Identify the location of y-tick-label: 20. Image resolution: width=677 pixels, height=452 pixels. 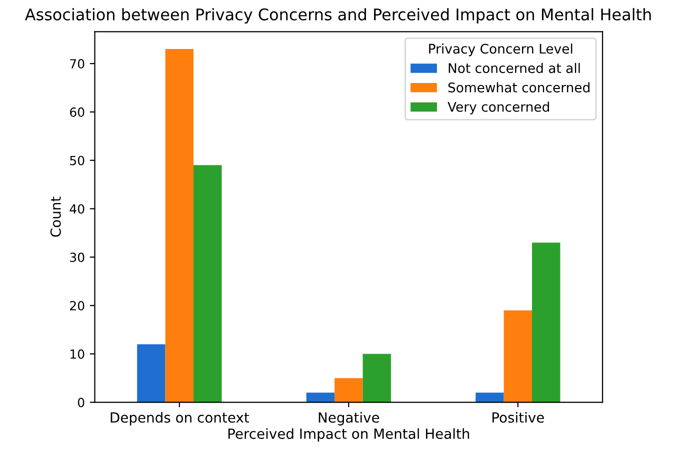
(77, 305).